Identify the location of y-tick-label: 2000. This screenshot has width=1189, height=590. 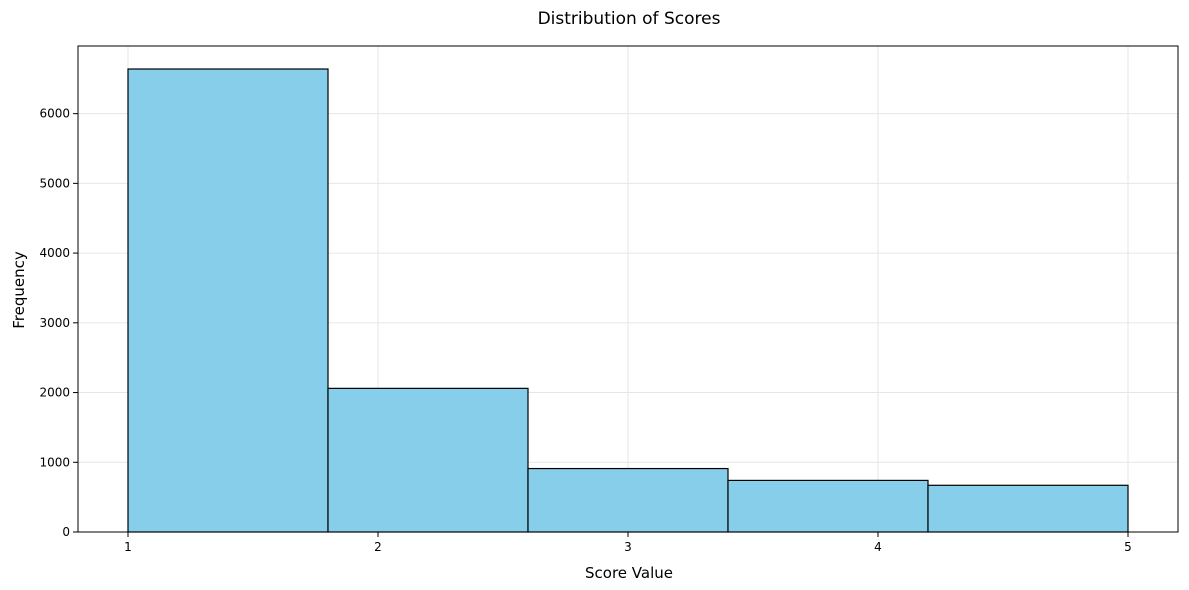
(54, 393).